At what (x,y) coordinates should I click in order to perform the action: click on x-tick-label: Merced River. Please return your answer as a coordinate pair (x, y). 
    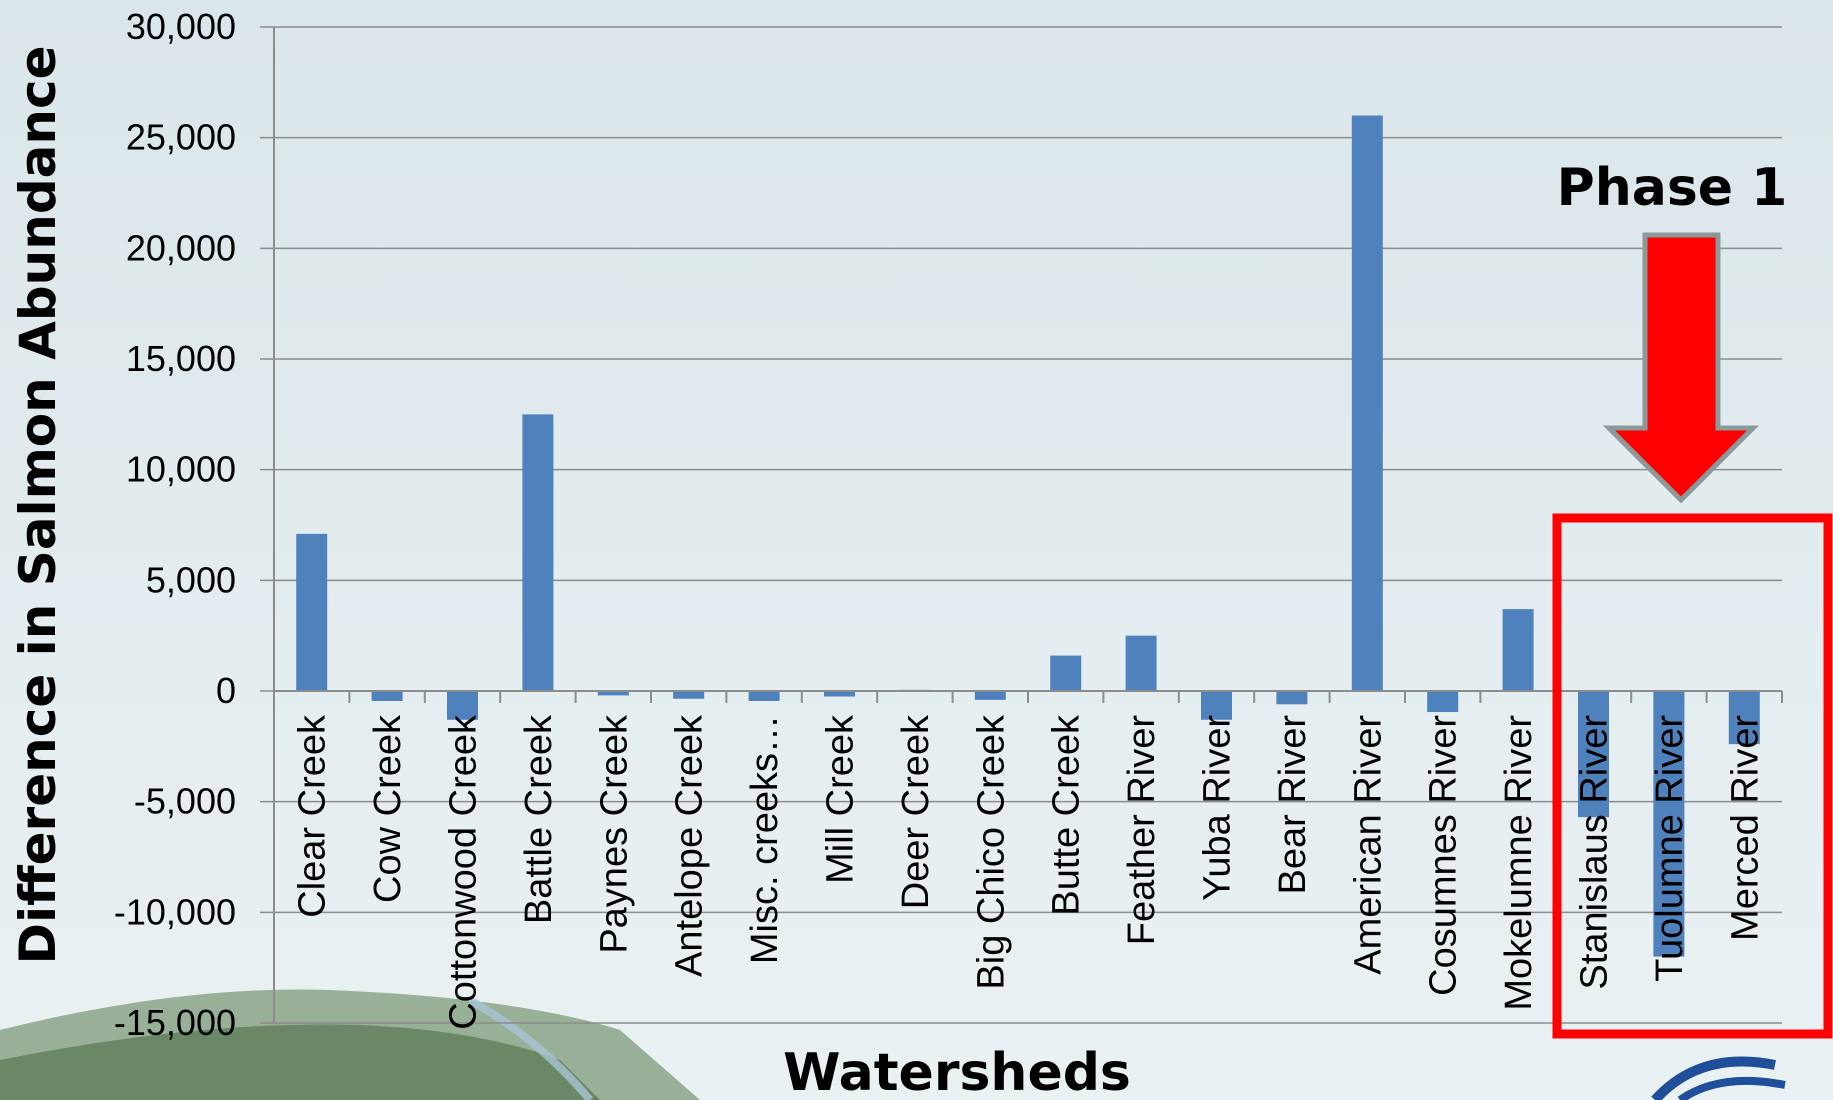
    Looking at the image, I should click on (1745, 828).